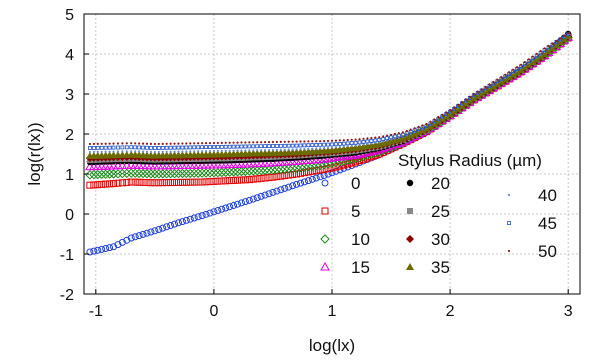  What do you see at coordinates (532, 195) in the screenshot?
I see `legend-entry: 40` at bounding box center [532, 195].